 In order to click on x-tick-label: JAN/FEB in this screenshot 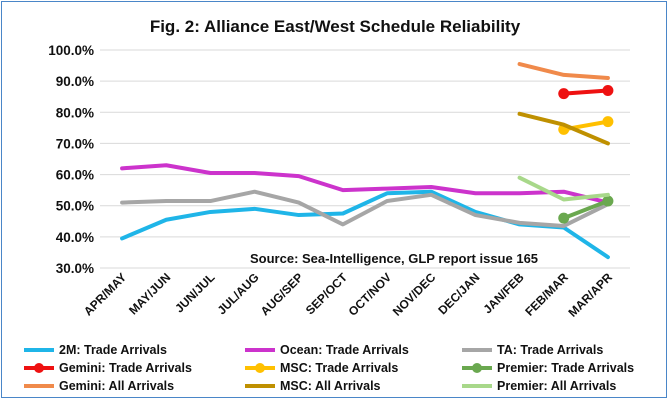, I will do `click(503, 293)`.